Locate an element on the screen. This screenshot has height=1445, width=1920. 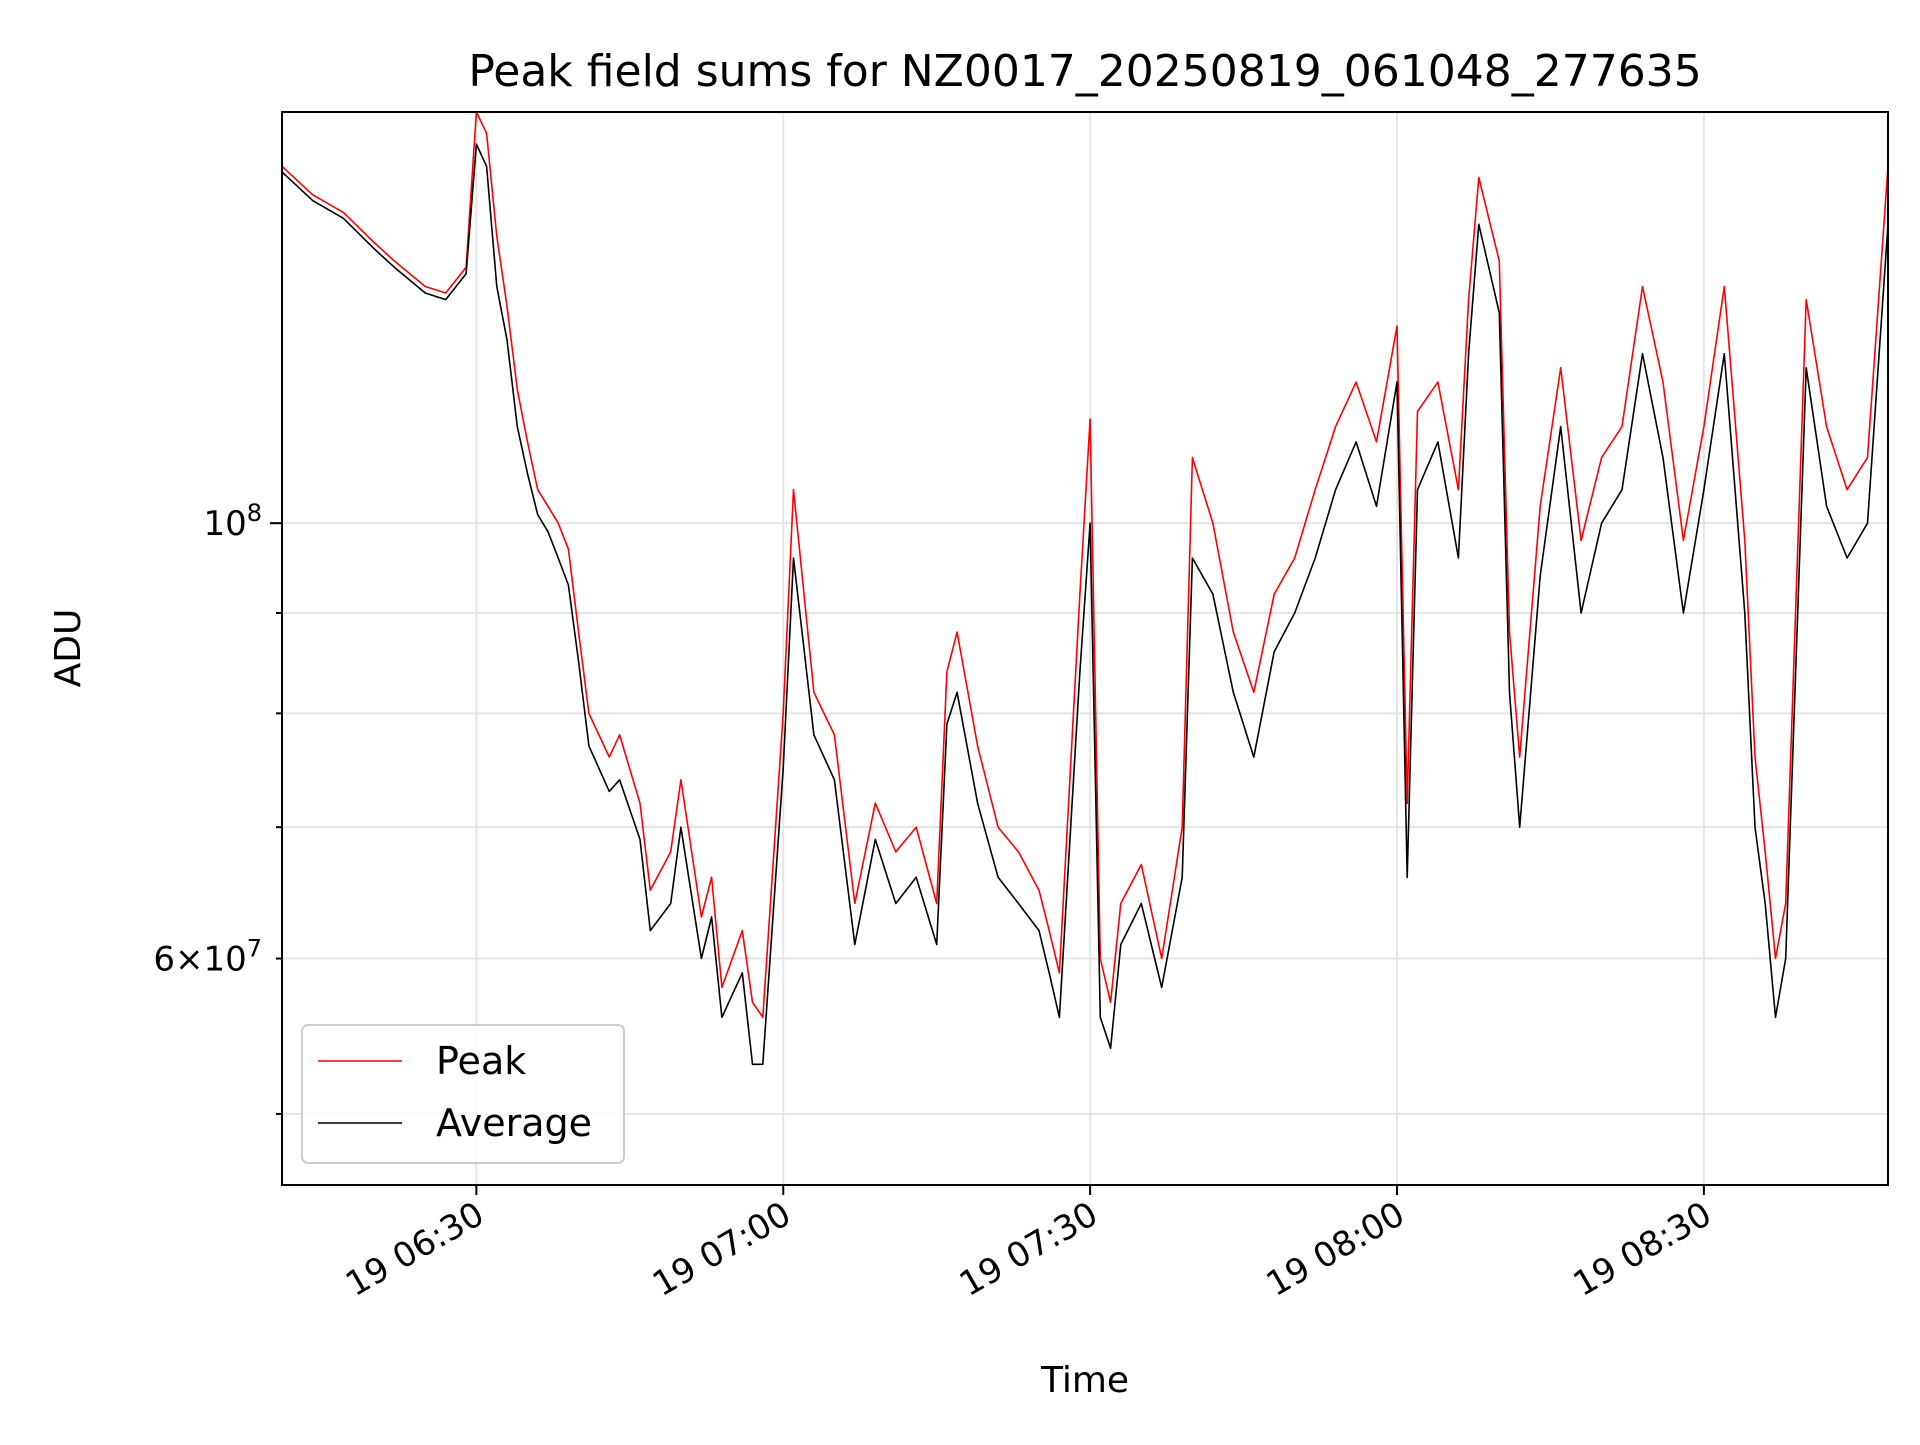
legend: Peak Average is located at coordinates (463, 1094).